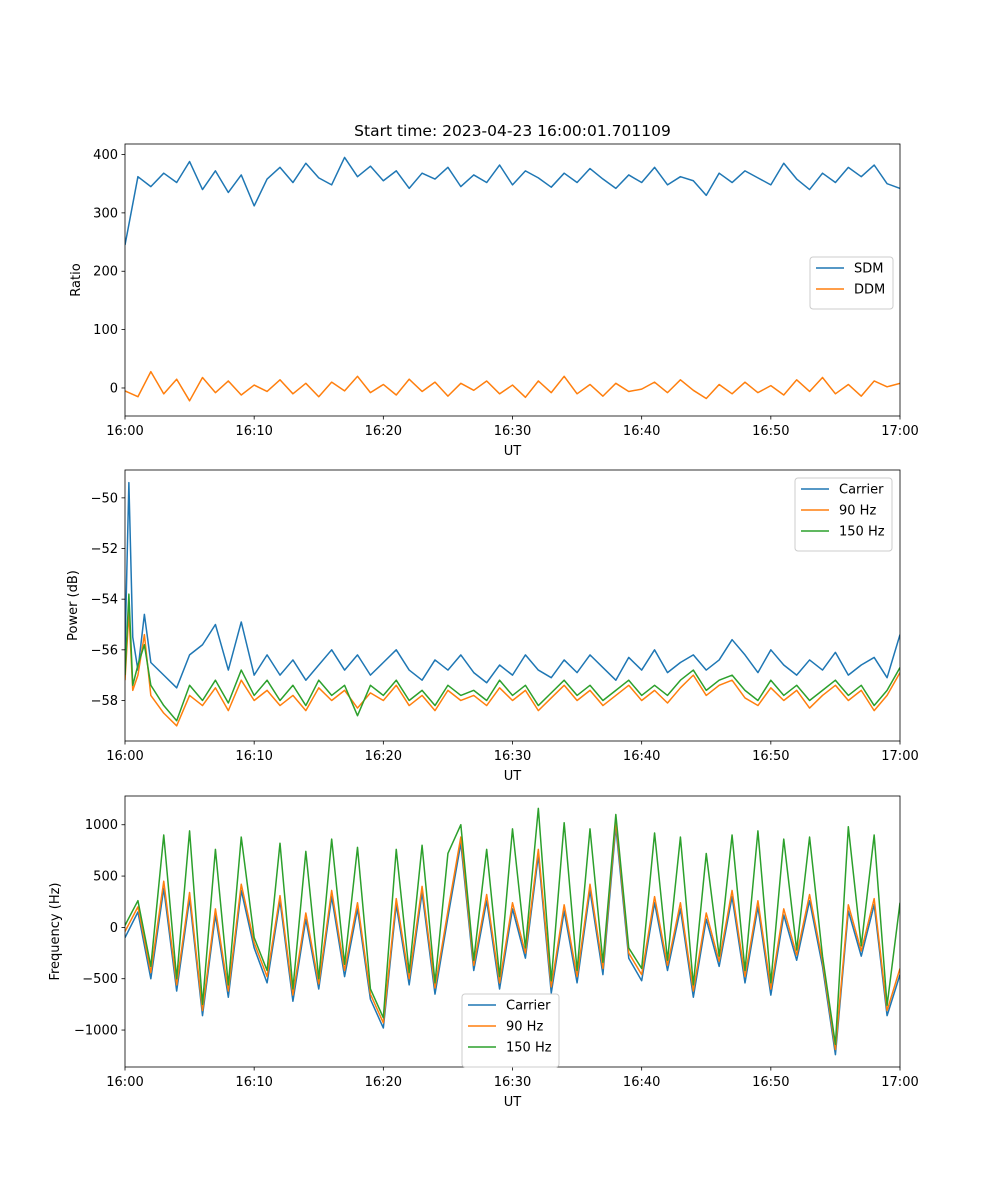  I want to click on legend: SDM DDM, so click(851, 283).